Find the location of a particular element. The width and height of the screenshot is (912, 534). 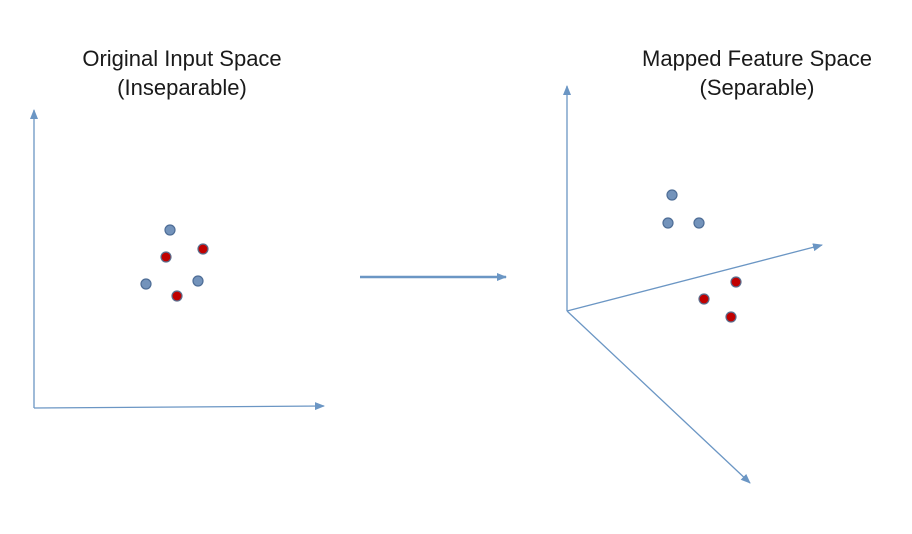

right-x-axis is located at coordinates (694, 277).